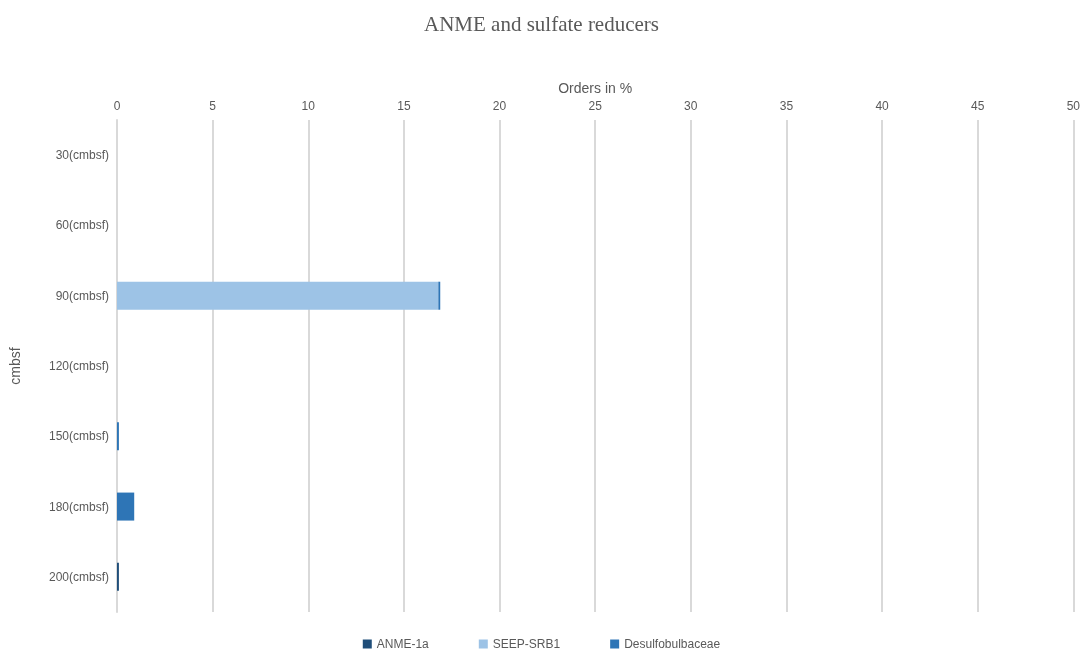  What do you see at coordinates (672, 644) in the screenshot?
I see `legend-label: Desulfobulbaceae` at bounding box center [672, 644].